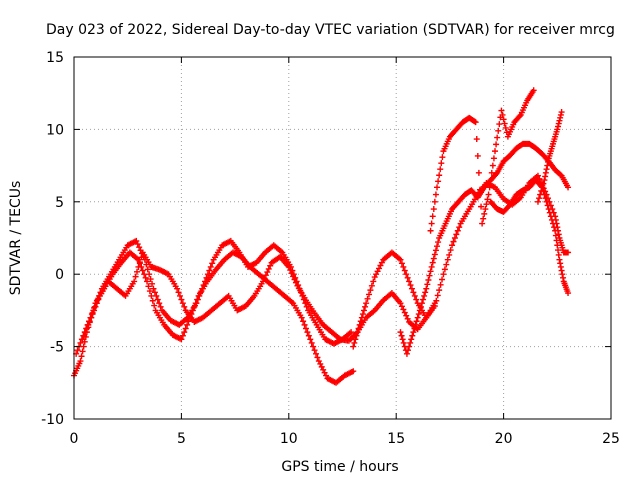 This screenshot has height=480, width=640. I want to click on x-tick-label: 25, so click(611, 439).